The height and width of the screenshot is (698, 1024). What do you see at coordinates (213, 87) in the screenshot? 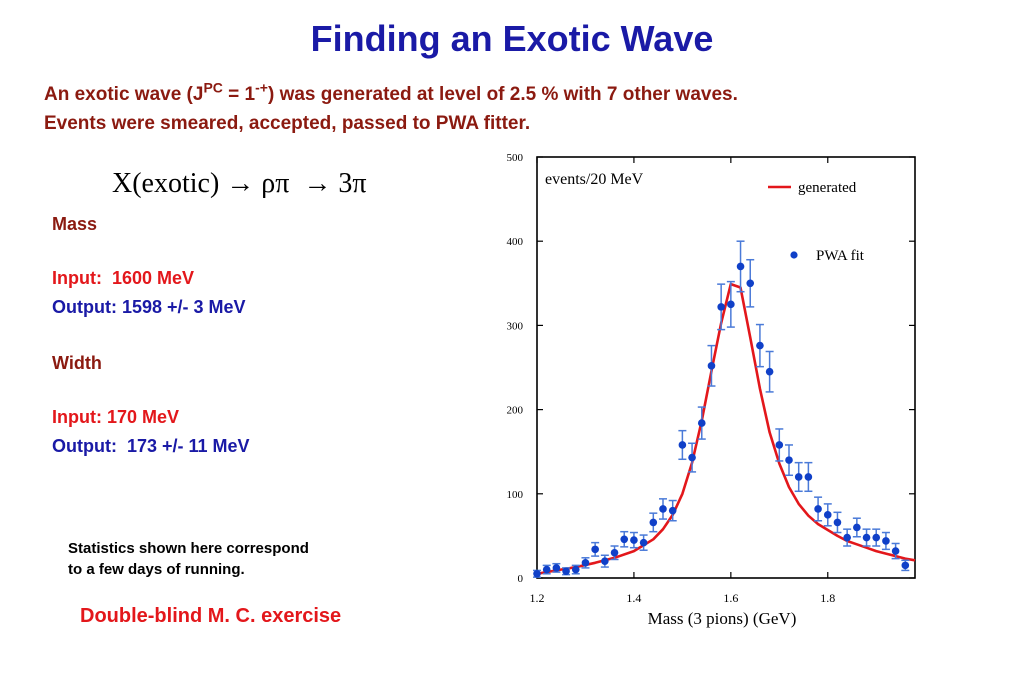
I see `subtitle-sup1: PC` at bounding box center [213, 87].